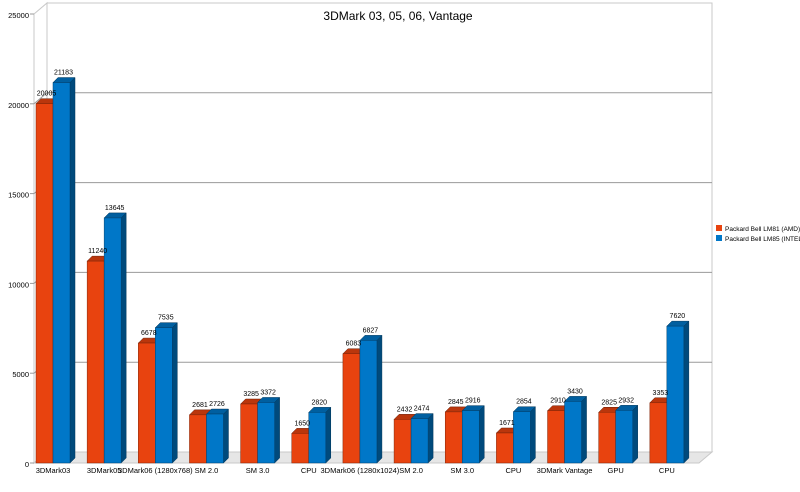 This screenshot has width=800, height=492. I want to click on data-label-packard-bell-lm81-amd-3: 6678, so click(149, 333).